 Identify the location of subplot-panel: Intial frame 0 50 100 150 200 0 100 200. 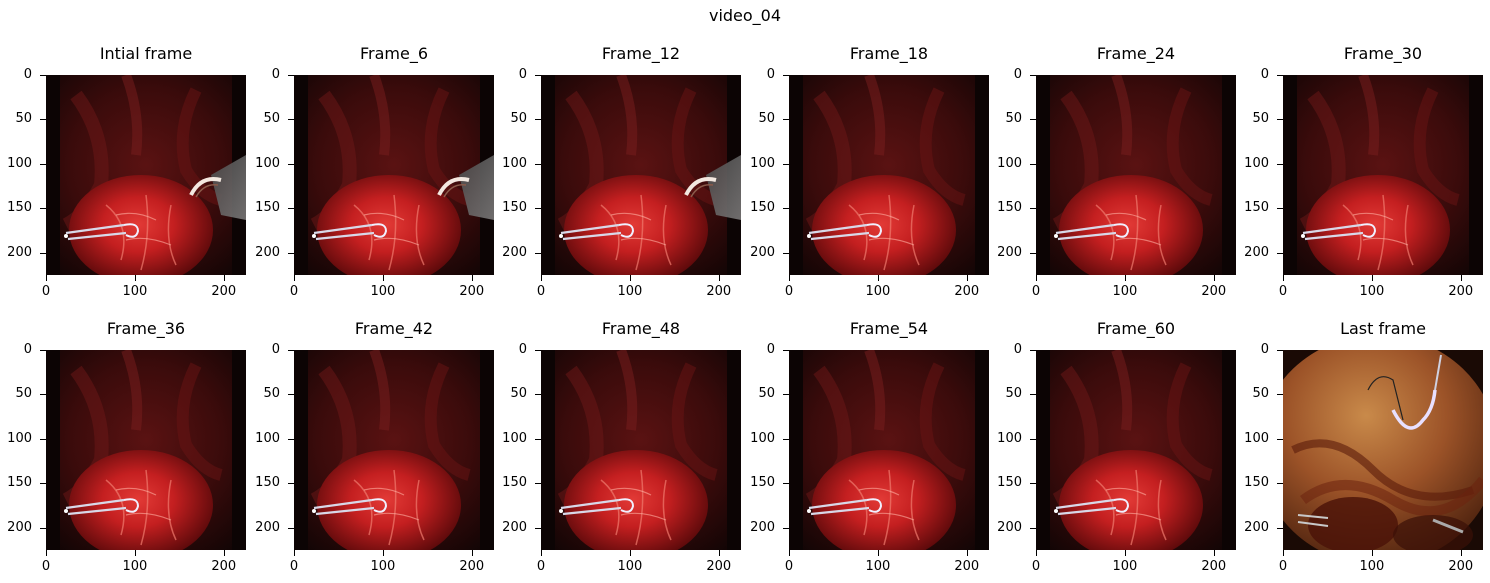
(126, 171).